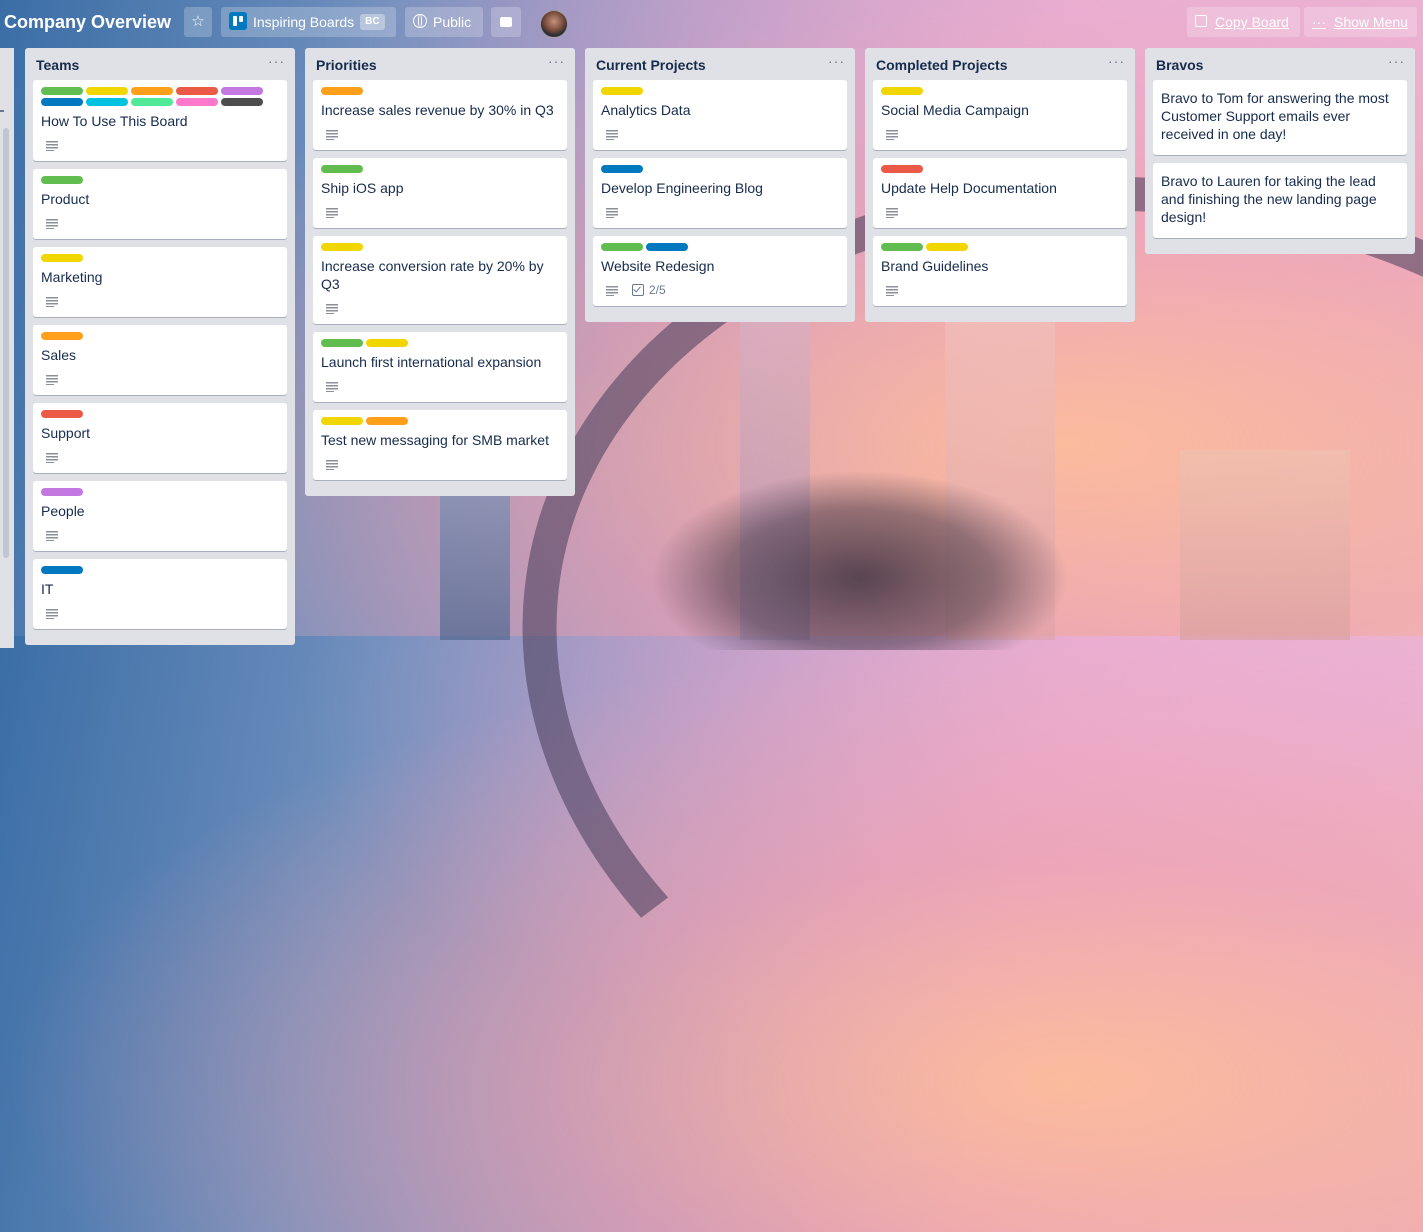  I want to click on list-title: Bravos, so click(1180, 65).